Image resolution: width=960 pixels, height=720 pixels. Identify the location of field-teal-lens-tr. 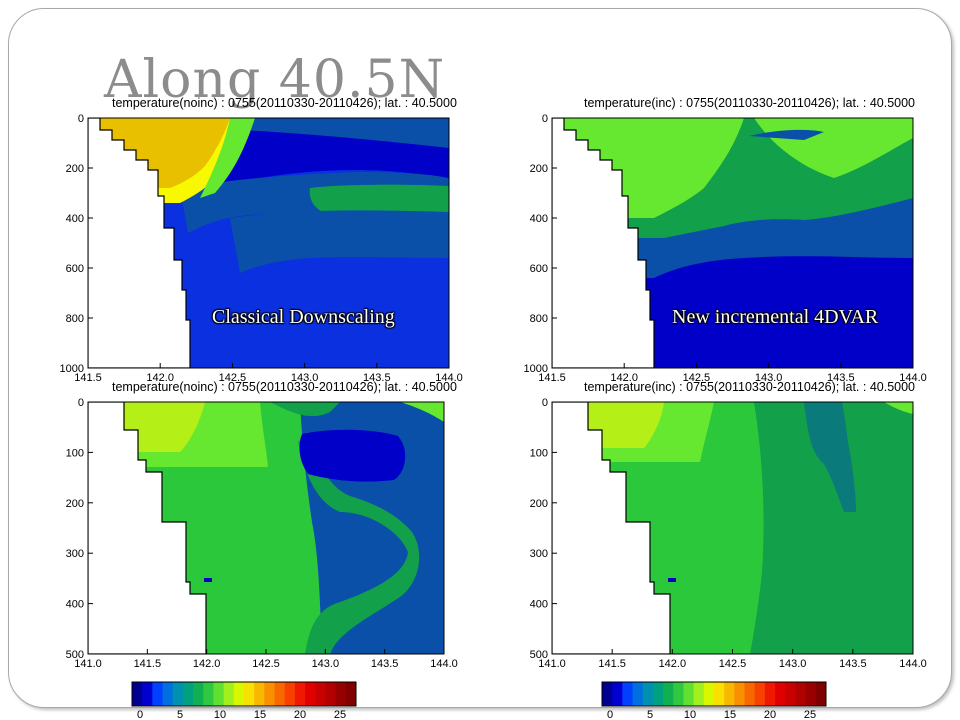
(786, 134).